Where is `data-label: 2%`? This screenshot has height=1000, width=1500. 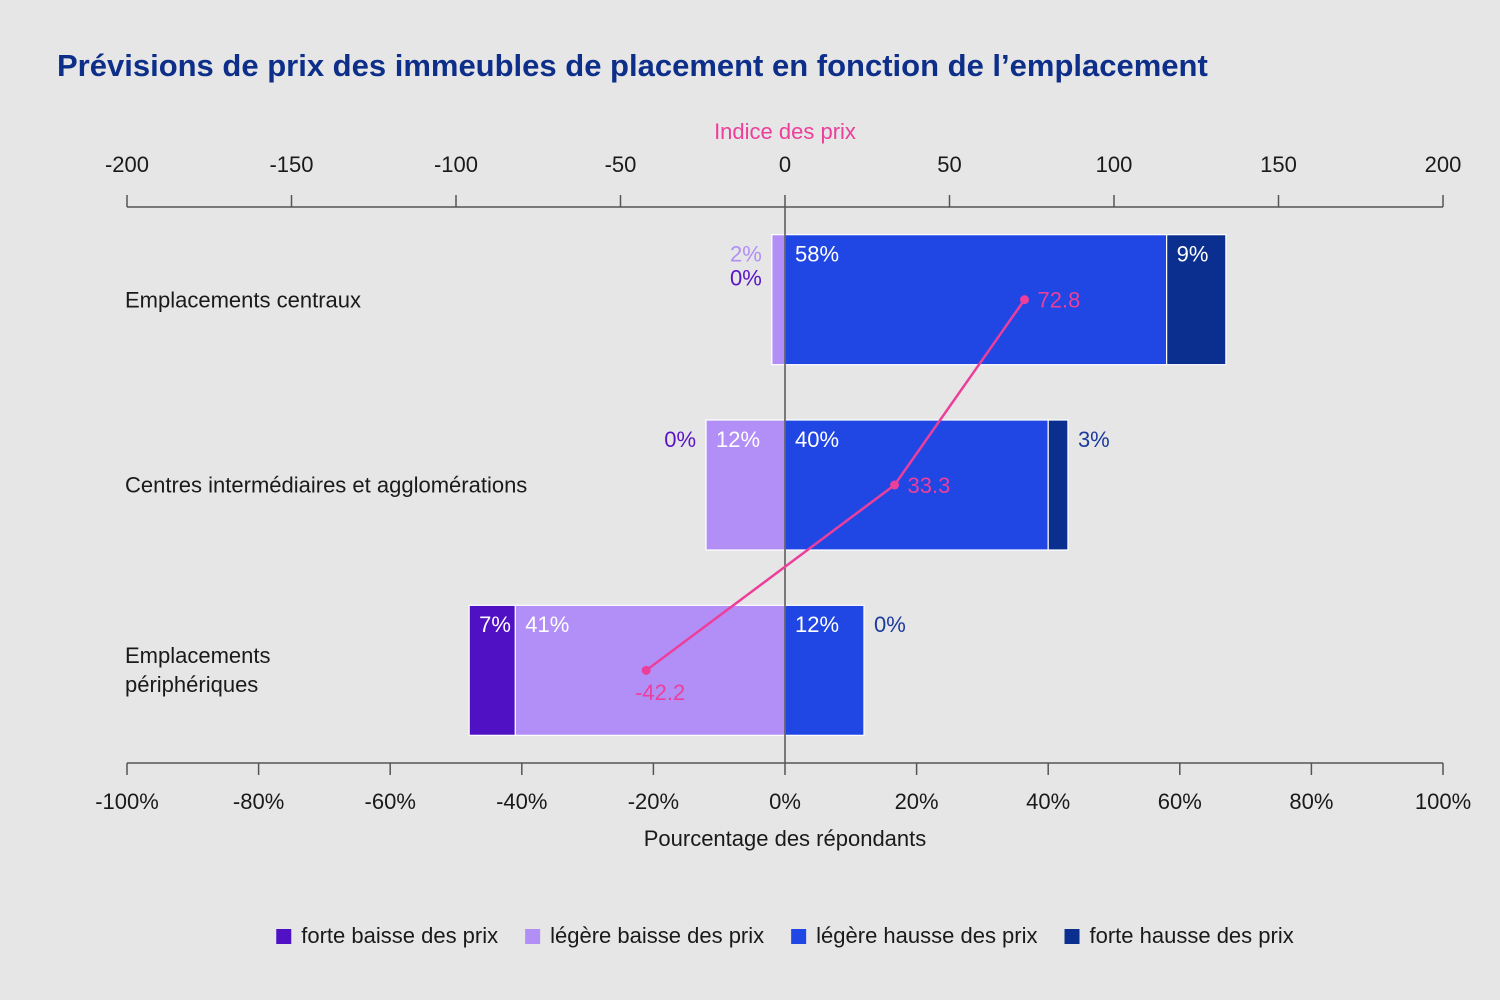
data-label: 2% is located at coordinates (746, 253).